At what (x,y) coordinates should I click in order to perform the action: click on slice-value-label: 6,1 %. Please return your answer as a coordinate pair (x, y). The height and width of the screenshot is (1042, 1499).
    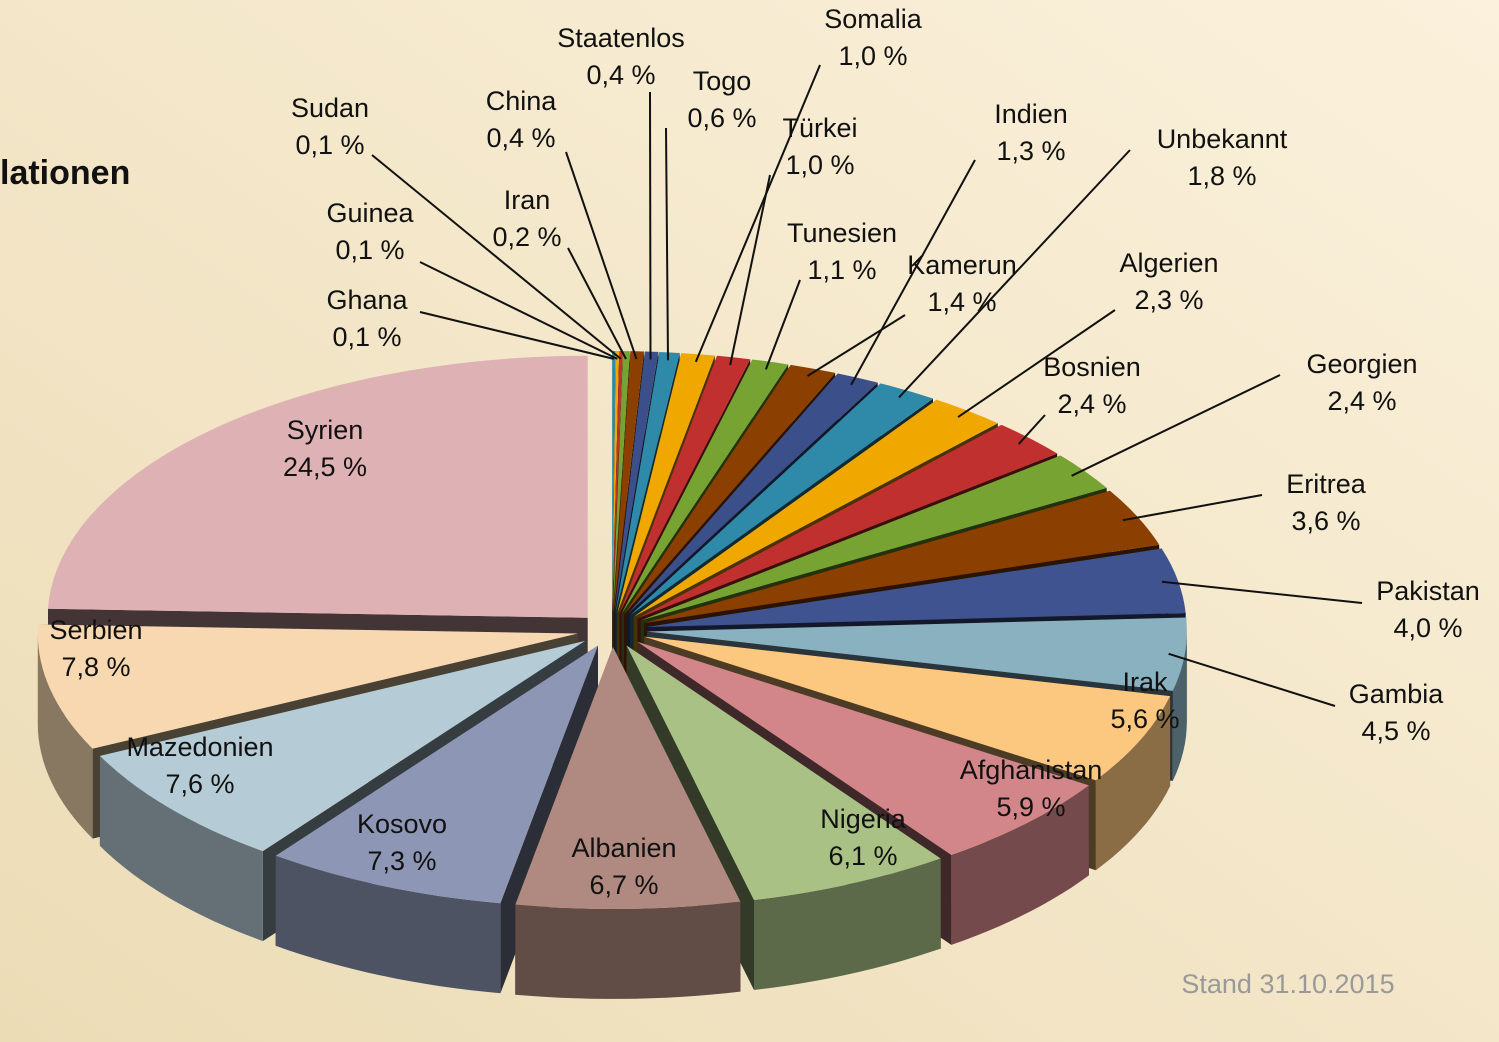
    Looking at the image, I should click on (862, 856).